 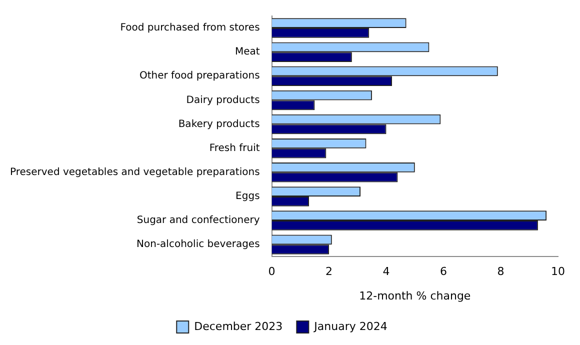 What do you see at coordinates (199, 76) in the screenshot?
I see `y-tick-label: Other food preparations` at bounding box center [199, 76].